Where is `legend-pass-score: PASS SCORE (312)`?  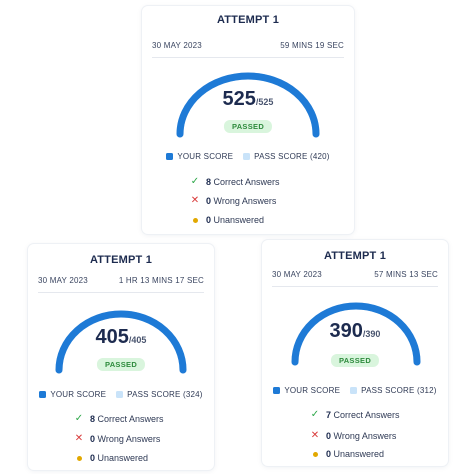
legend-pass-score: PASS SCORE (312) is located at coordinates (393, 390).